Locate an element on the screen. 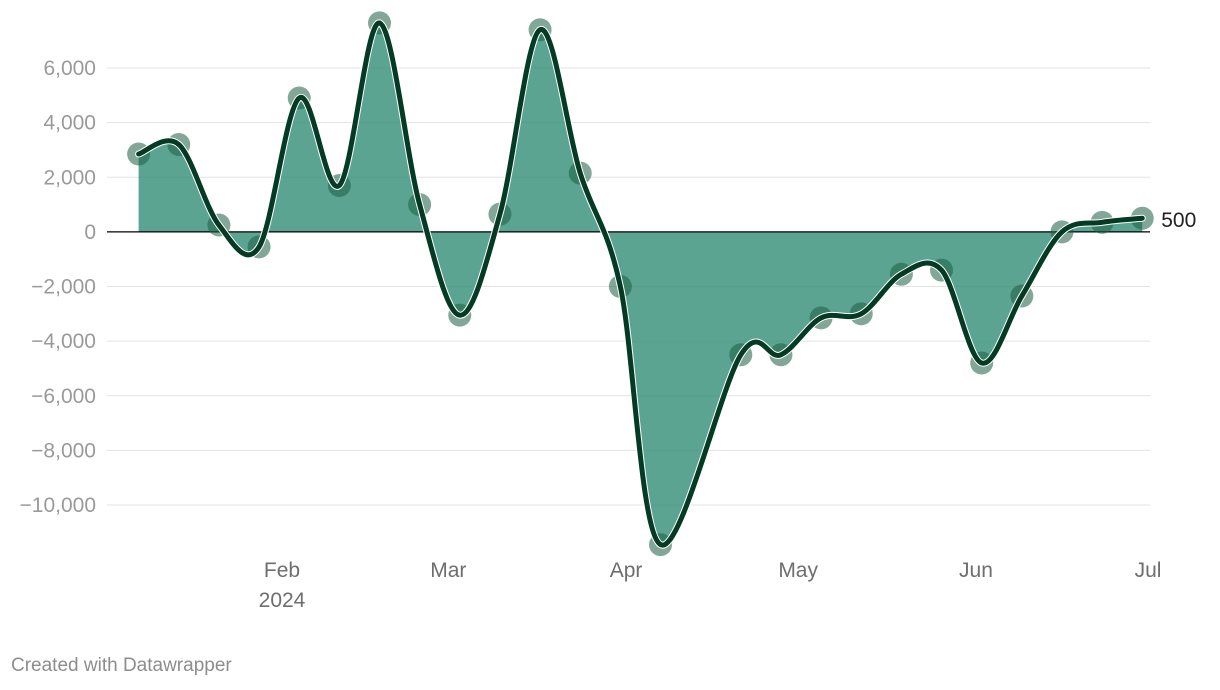  y-tick-label: −2,000 is located at coordinates (63, 287).